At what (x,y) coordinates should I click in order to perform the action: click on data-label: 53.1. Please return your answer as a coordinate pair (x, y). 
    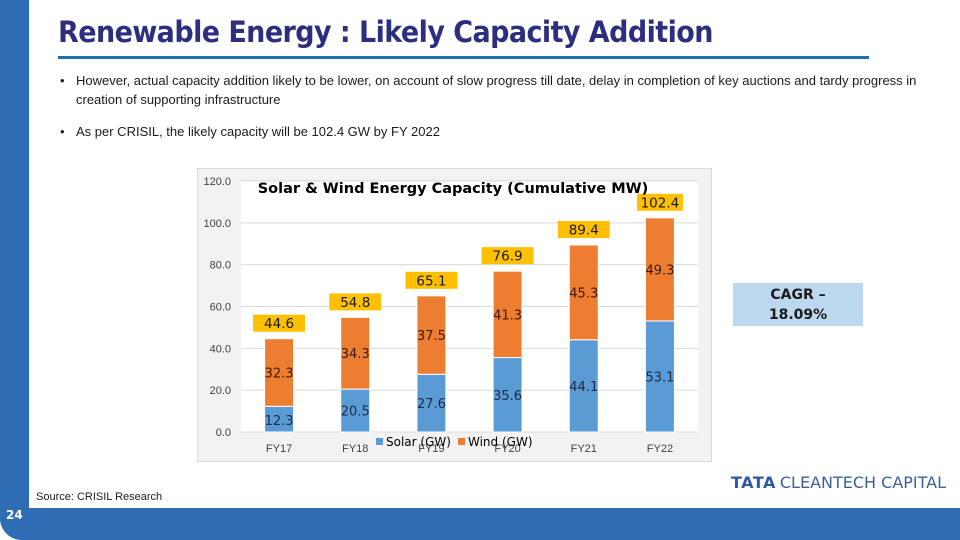
    Looking at the image, I should click on (659, 377).